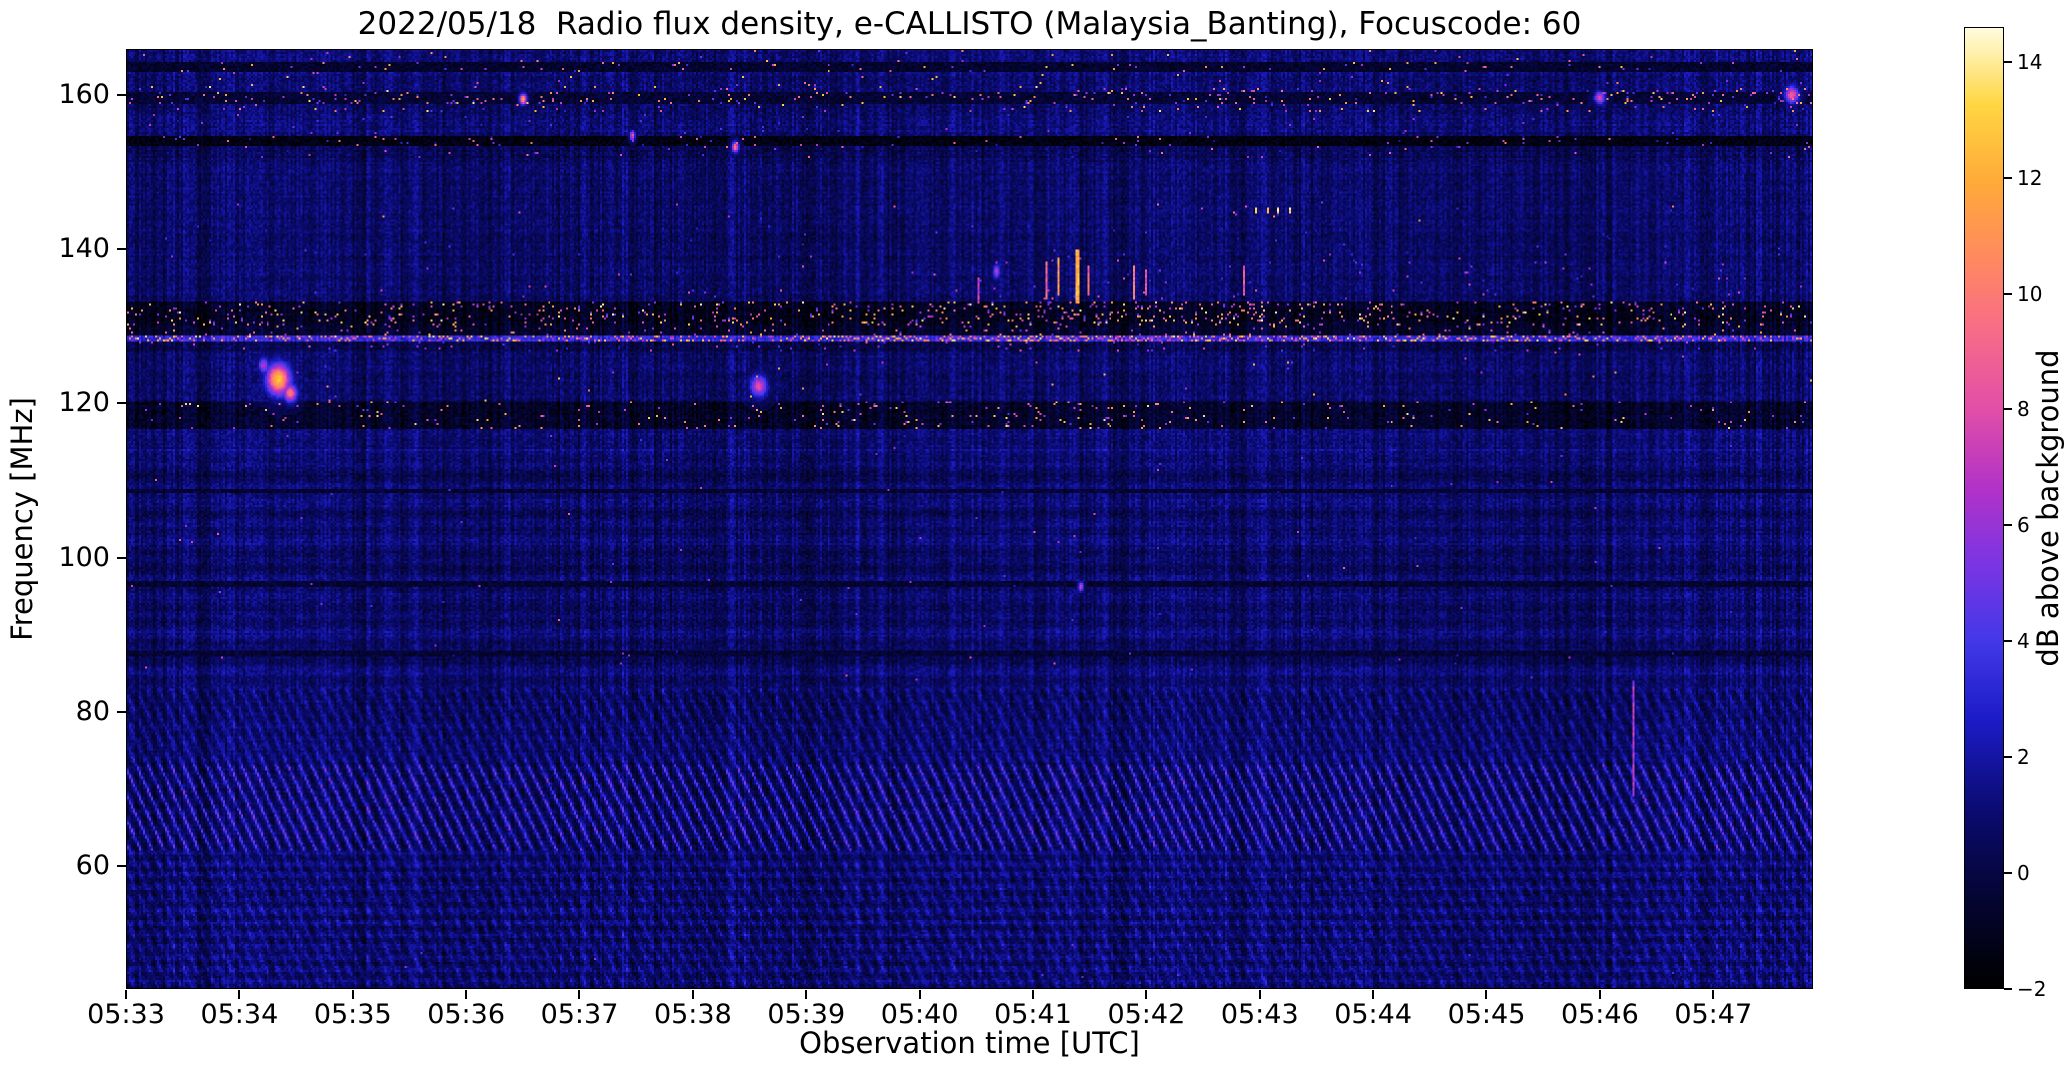 The width and height of the screenshot is (2066, 1067). Describe the element at coordinates (466, 1014) in the screenshot. I see `x-tick-label: 05:36` at that location.